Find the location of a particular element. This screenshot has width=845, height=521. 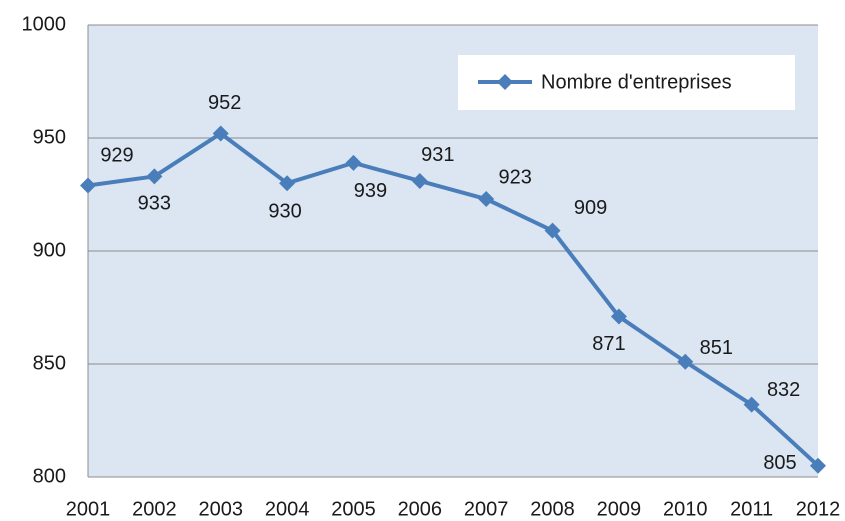

data-label: 929 is located at coordinates (116, 156).